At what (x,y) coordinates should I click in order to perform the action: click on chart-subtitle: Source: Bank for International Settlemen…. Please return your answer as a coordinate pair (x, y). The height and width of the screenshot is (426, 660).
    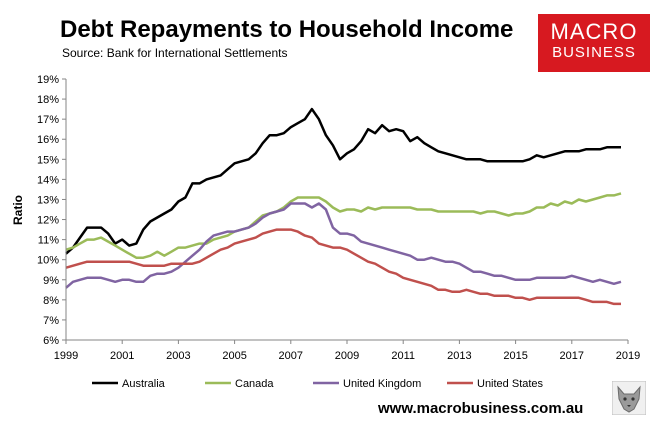
    Looking at the image, I should click on (175, 53).